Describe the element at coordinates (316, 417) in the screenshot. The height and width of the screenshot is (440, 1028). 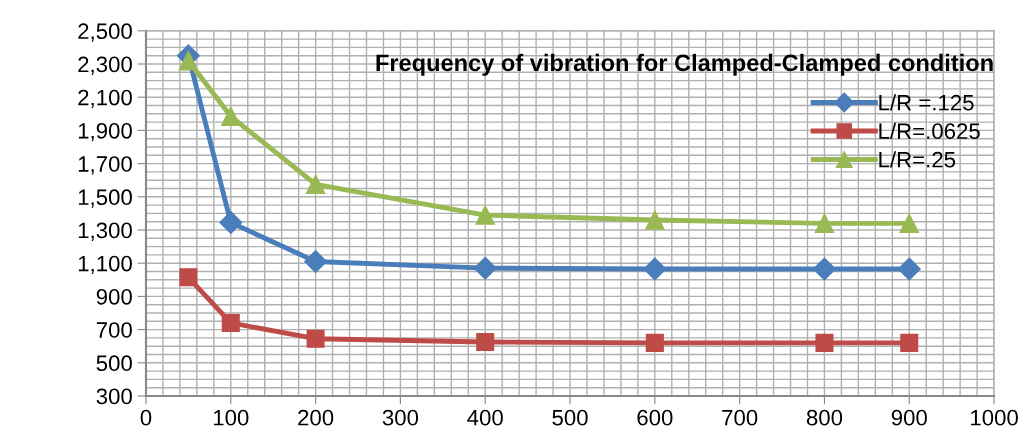
I see `x-tick-label: 200` at that location.